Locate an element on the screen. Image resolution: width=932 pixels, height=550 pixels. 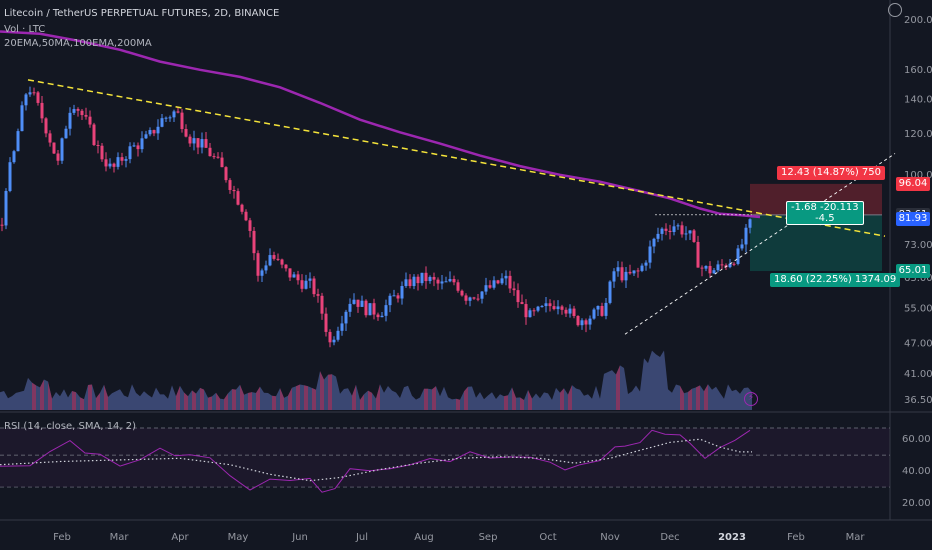
time-axis-label: Nov is located at coordinates (610, 537).